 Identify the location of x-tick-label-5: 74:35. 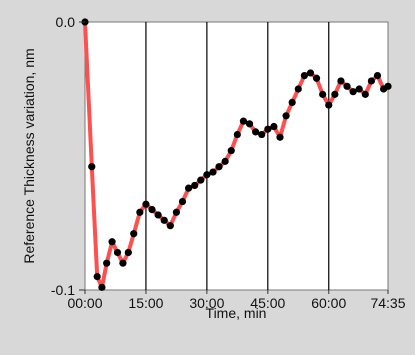
(387, 303).